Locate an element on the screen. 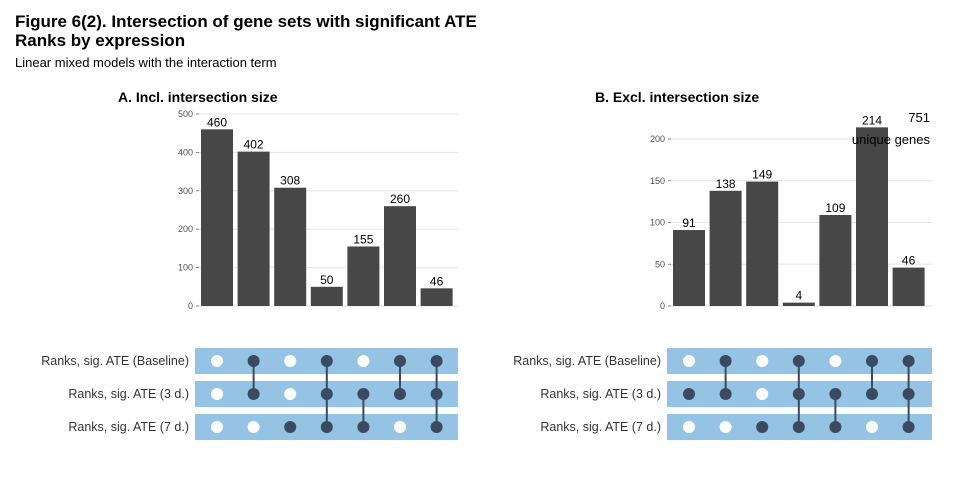 The height and width of the screenshot is (480, 960). y-tick-label: 150 is located at coordinates (657, 181).